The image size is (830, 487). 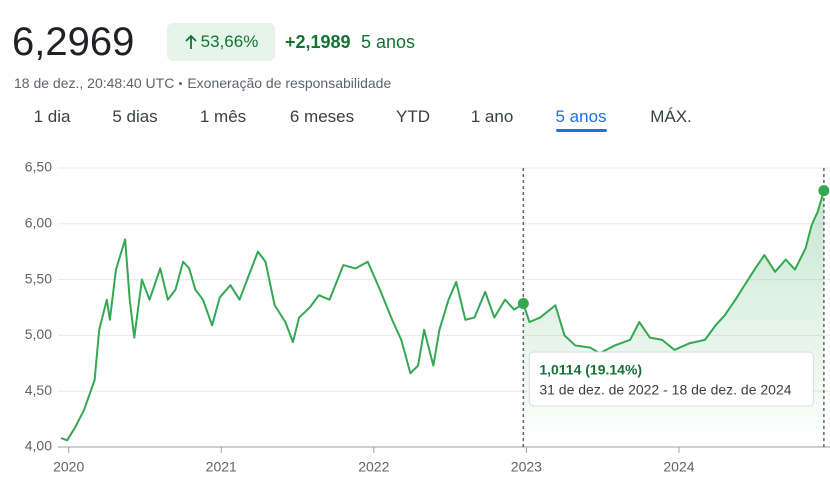 I want to click on y-tick-label: 4,00, so click(x=38, y=446).